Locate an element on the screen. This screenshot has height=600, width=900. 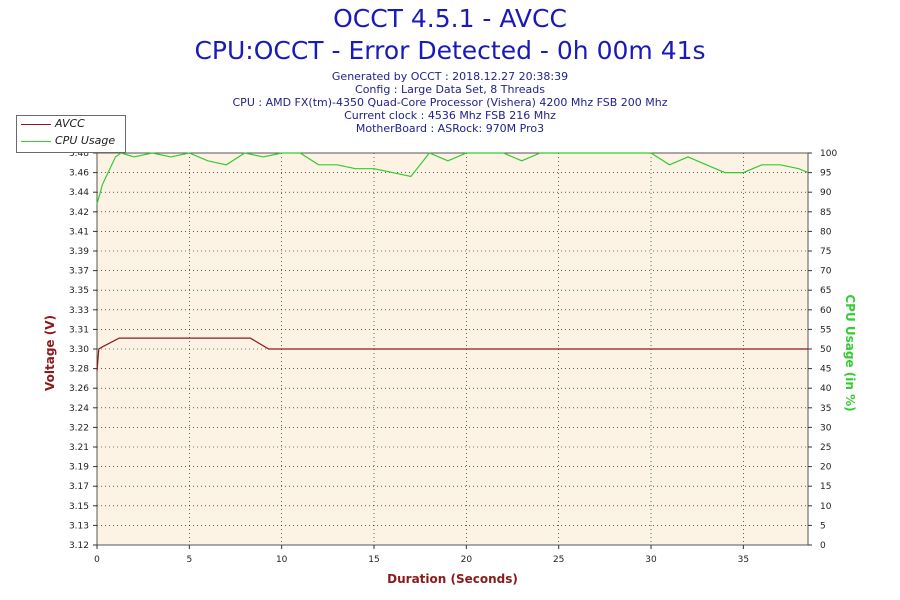
chart-title: OCCT 4.5.1 - AVCC is located at coordinates (450, 18).